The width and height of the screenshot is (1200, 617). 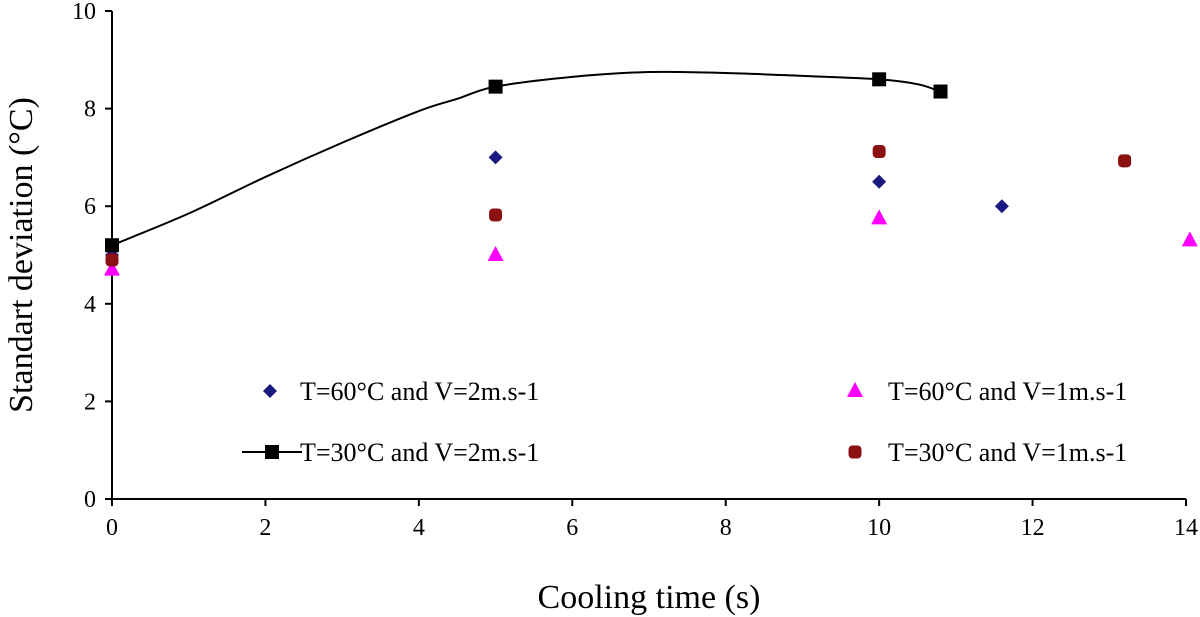 I want to click on x-tick-label: 14, so click(x=1186, y=528).